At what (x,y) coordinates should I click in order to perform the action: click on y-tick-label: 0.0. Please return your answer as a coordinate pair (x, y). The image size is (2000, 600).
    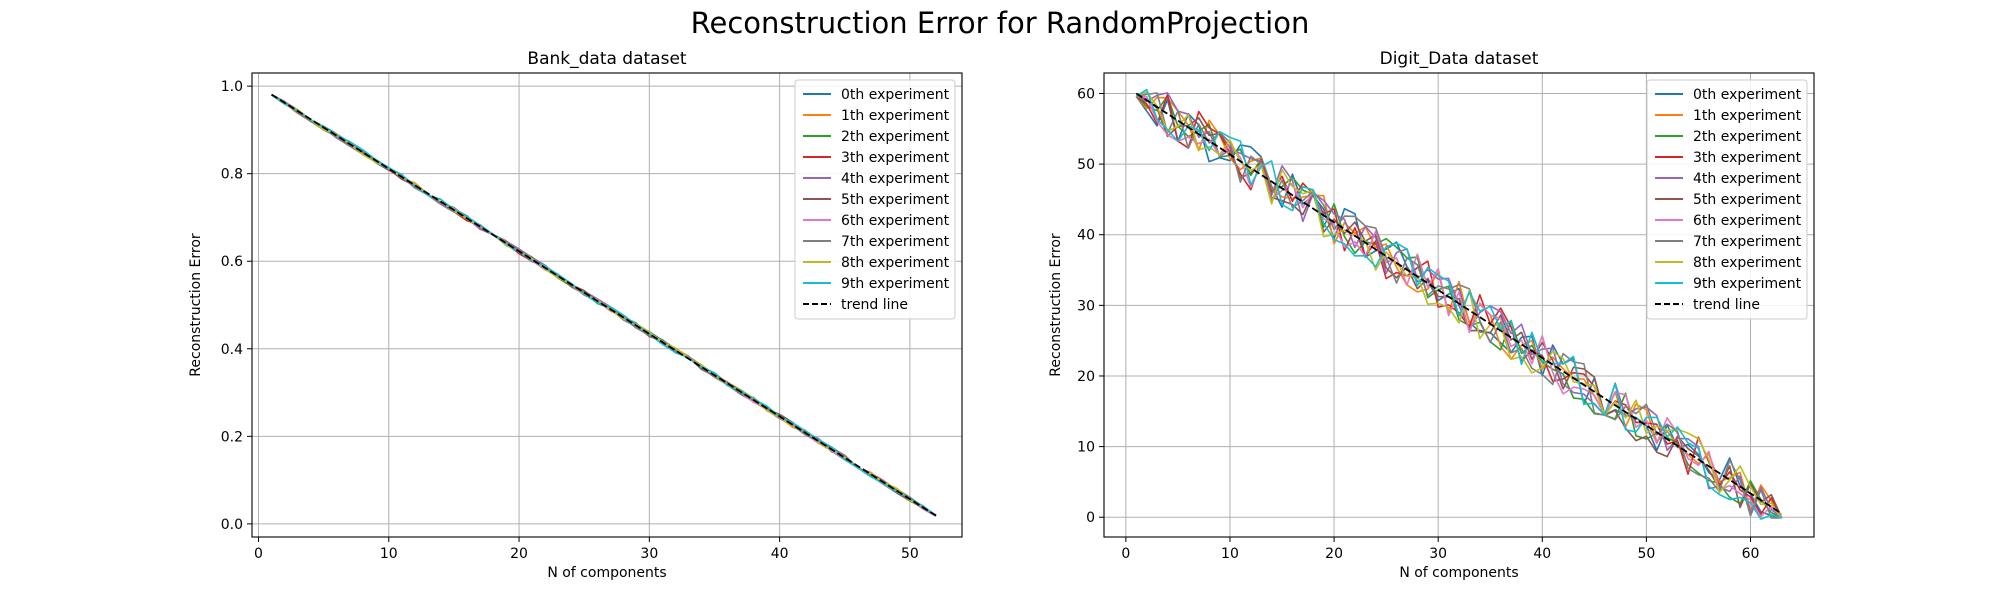
    Looking at the image, I should click on (232, 525).